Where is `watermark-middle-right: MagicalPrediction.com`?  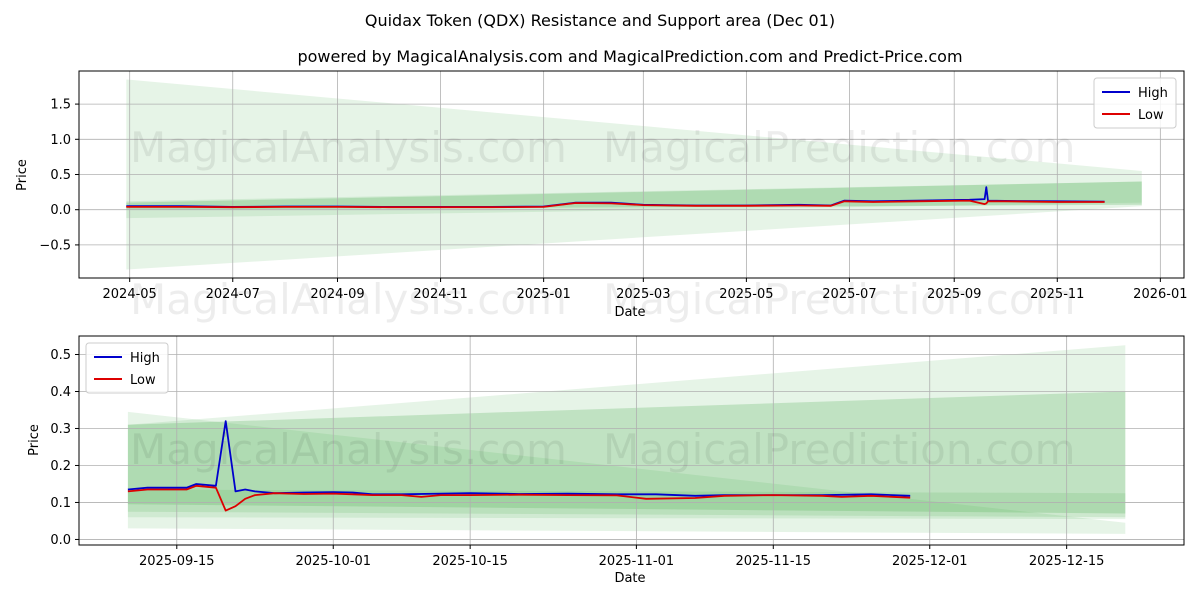
watermark-middle-right: MagicalPrediction.com is located at coordinates (839, 299).